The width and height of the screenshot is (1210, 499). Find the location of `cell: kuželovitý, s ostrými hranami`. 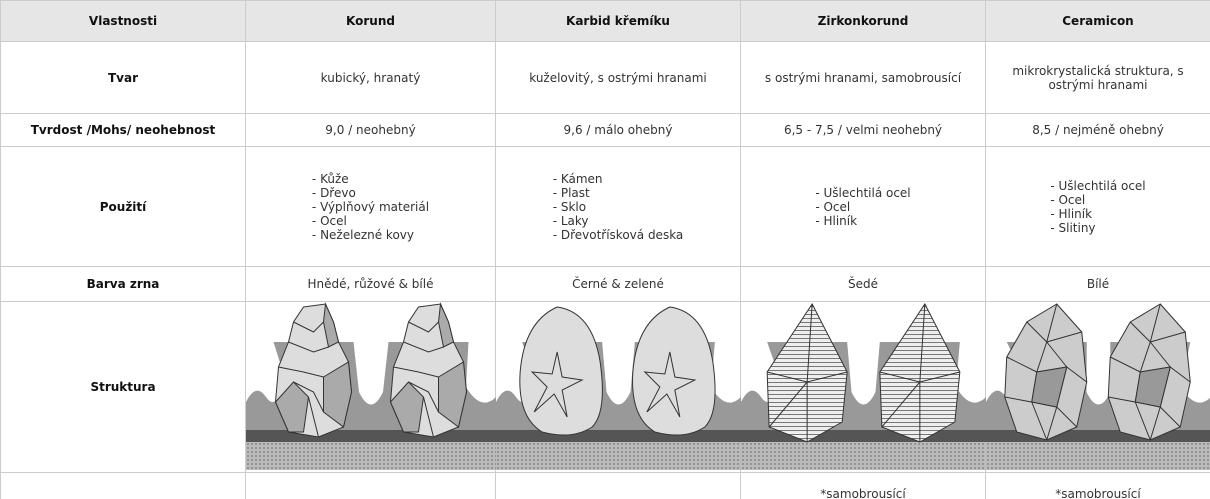

cell: kuželovitý, s ostrými hranami is located at coordinates (618, 77).